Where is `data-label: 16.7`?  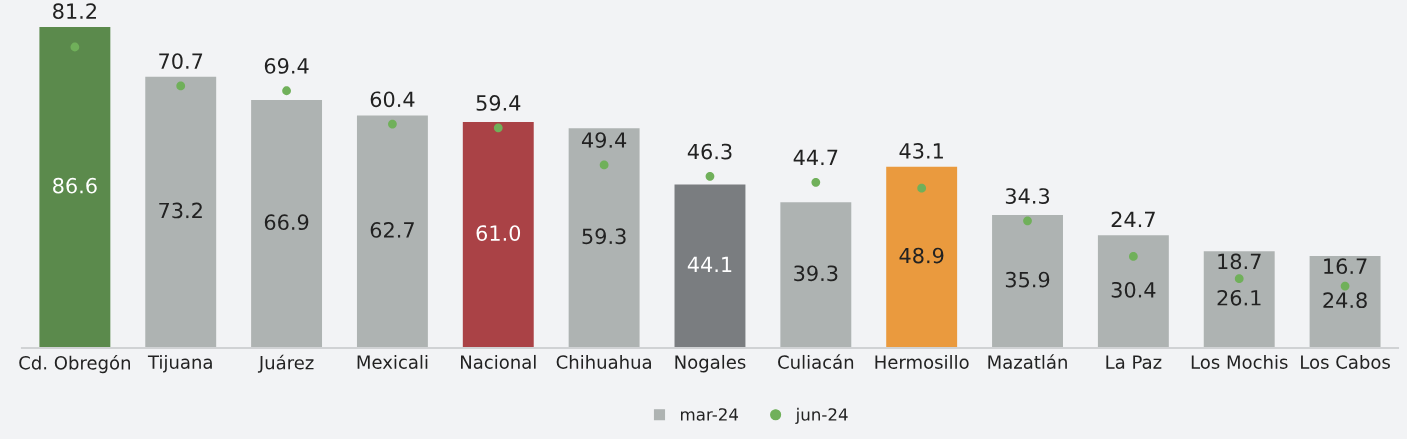 data-label: 16.7 is located at coordinates (1345, 266).